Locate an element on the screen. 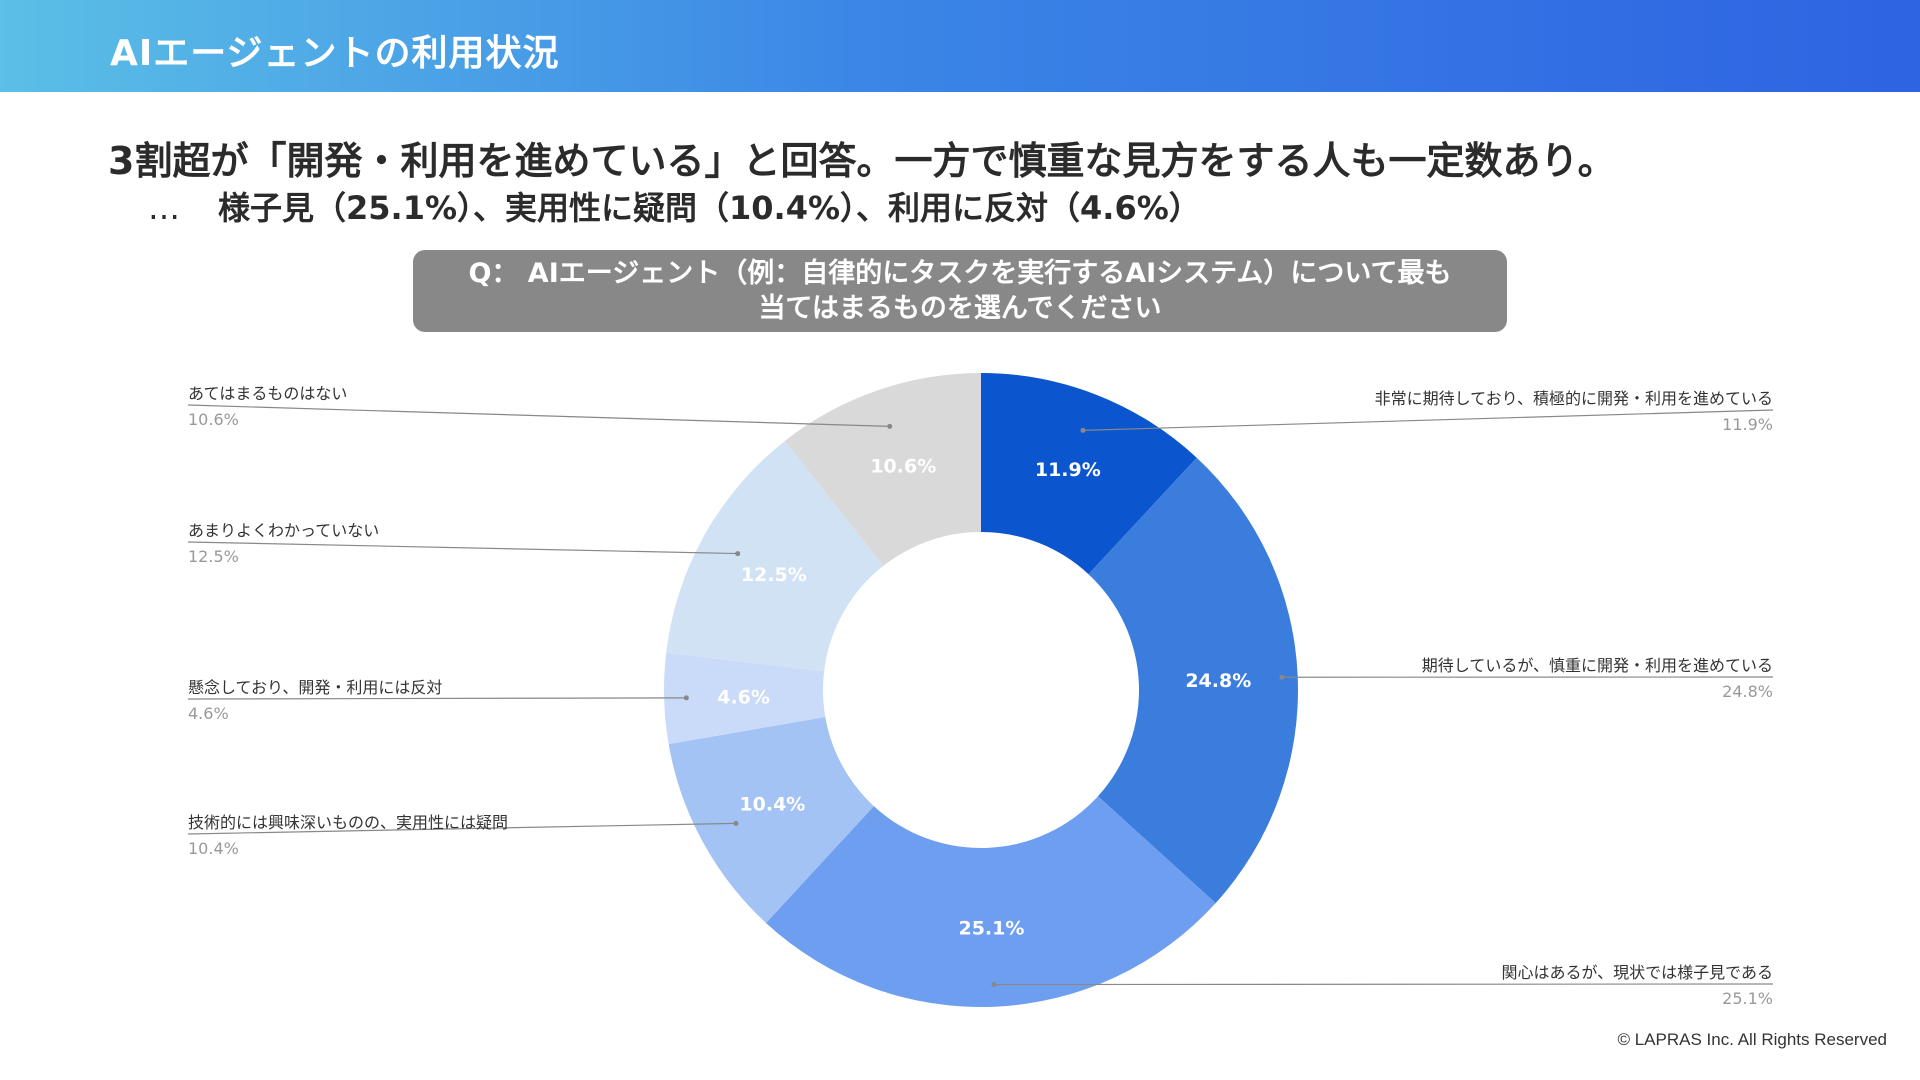  question-line-2: 当てはまるものを選んでください is located at coordinates (960, 308).